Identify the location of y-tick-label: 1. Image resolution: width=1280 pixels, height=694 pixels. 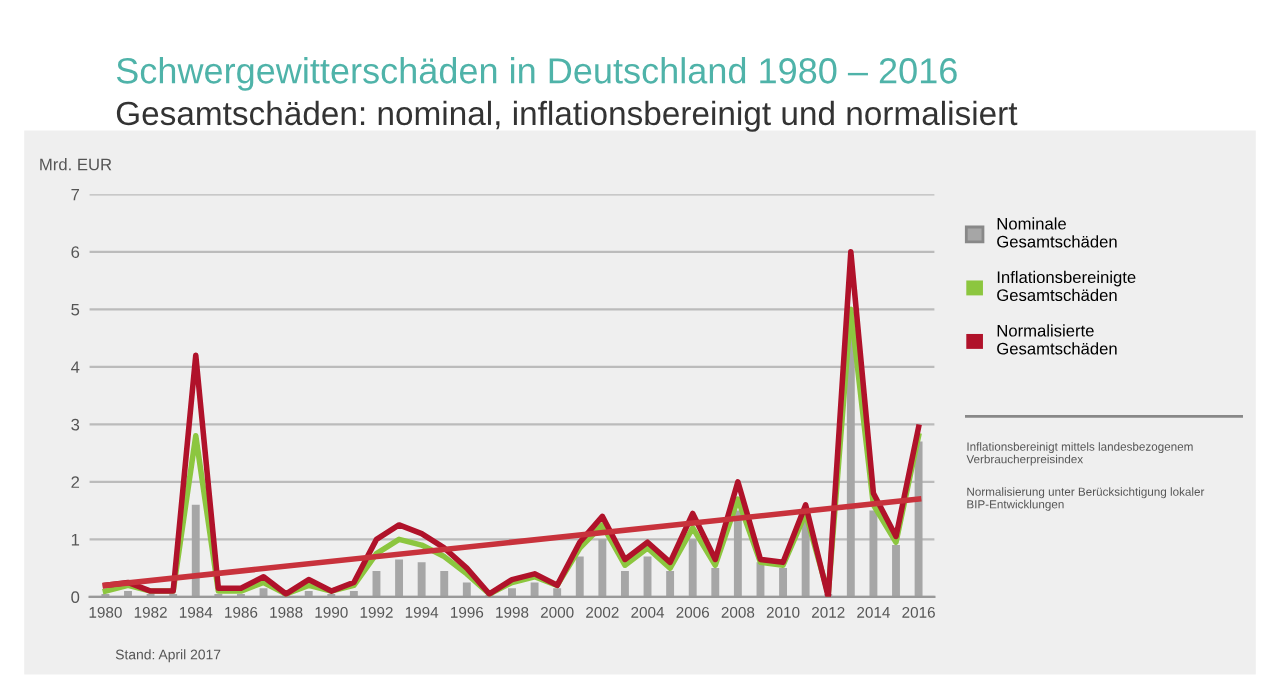
(75, 539).